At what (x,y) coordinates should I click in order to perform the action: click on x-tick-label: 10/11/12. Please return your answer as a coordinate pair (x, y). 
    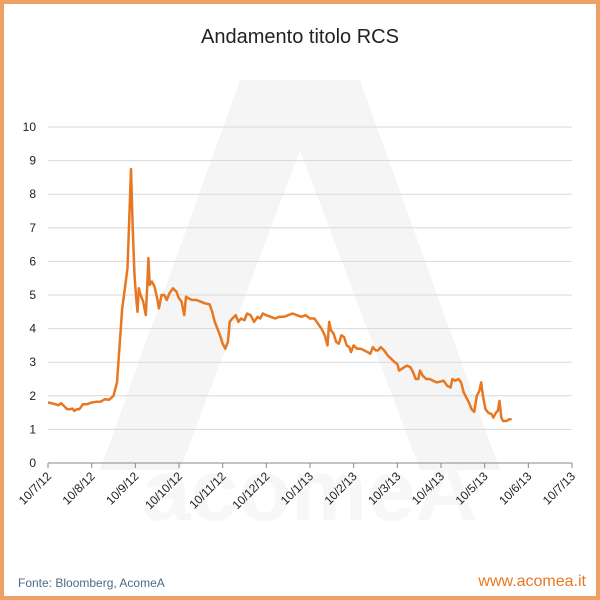
    Looking at the image, I should click on (207, 490).